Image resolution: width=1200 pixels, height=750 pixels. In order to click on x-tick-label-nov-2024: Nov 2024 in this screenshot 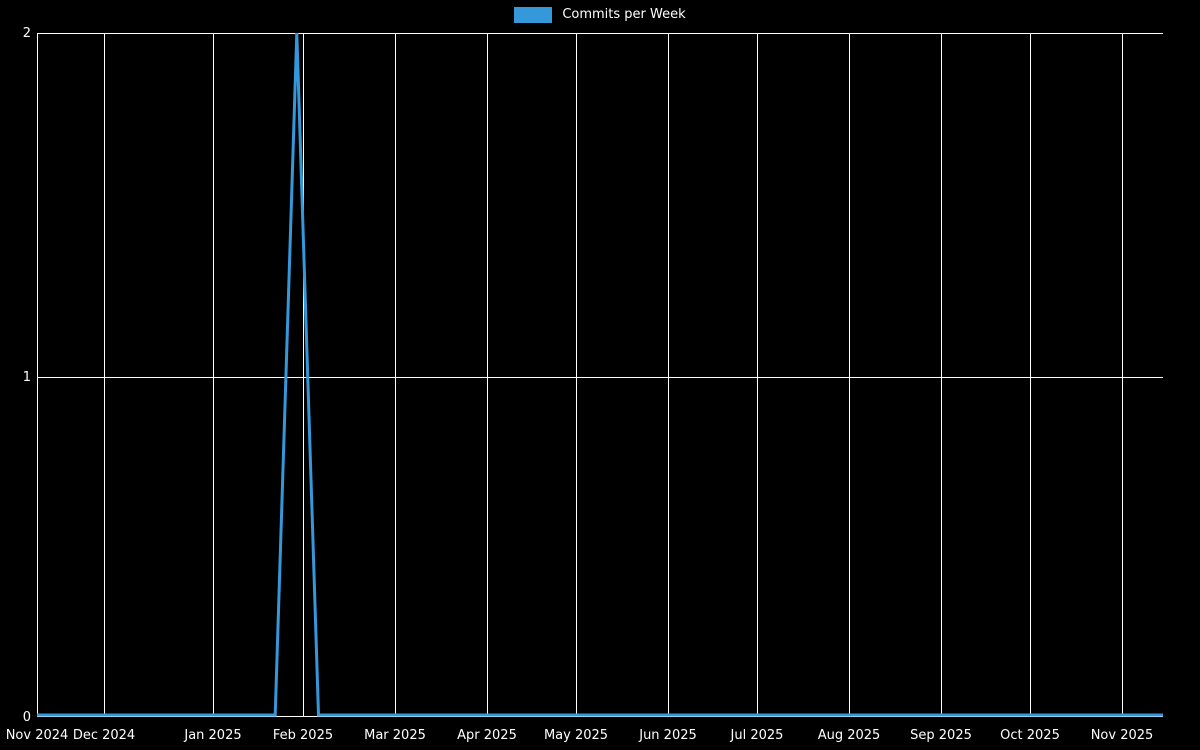, I will do `click(37, 735)`.